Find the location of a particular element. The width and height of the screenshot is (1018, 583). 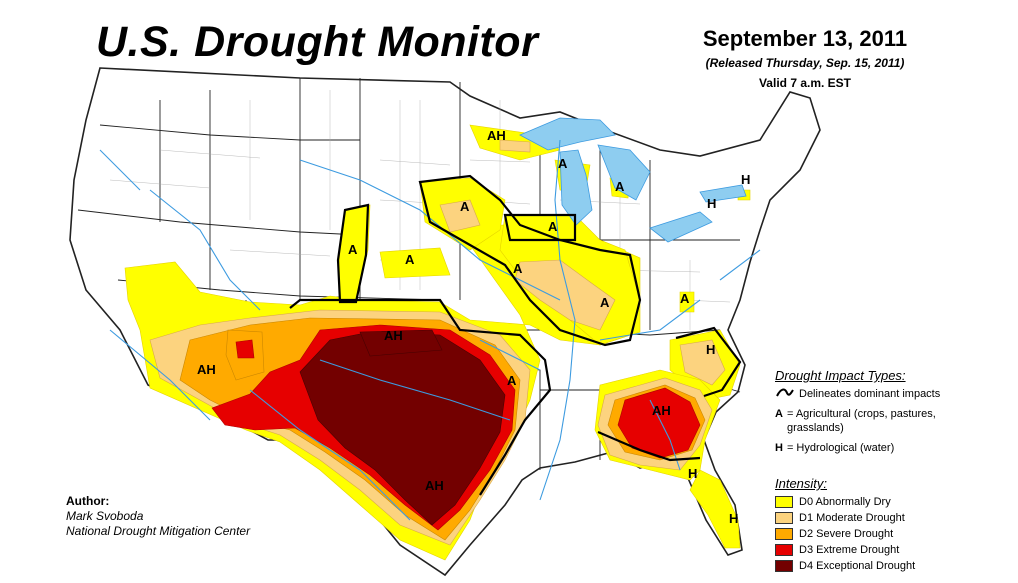

d1-great-lakes is located at coordinates (460, 216).